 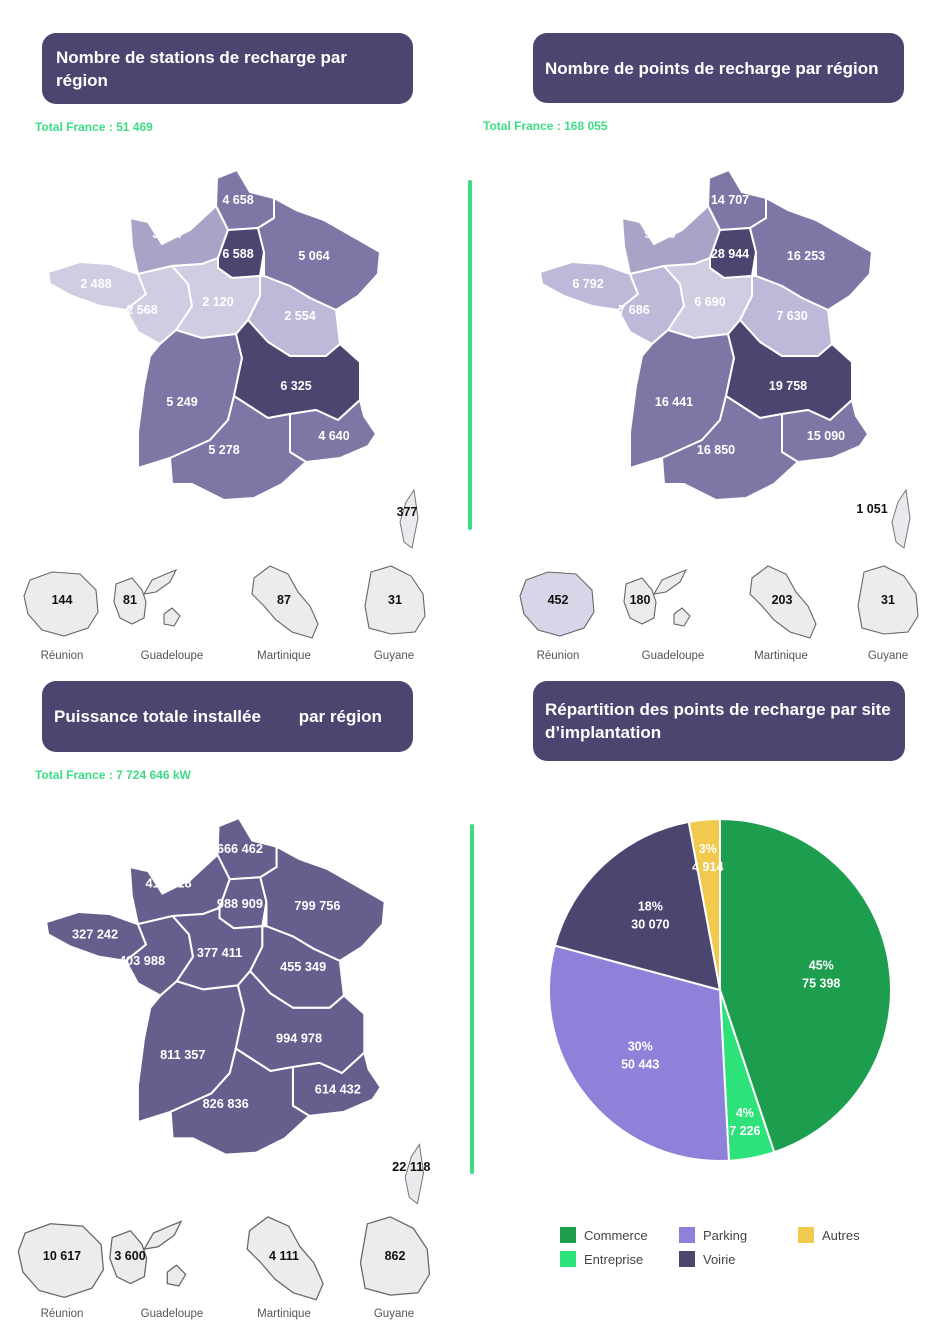 What do you see at coordinates (614, 1259) in the screenshot?
I see `legend-label-entreprise: Entreprise` at bounding box center [614, 1259].